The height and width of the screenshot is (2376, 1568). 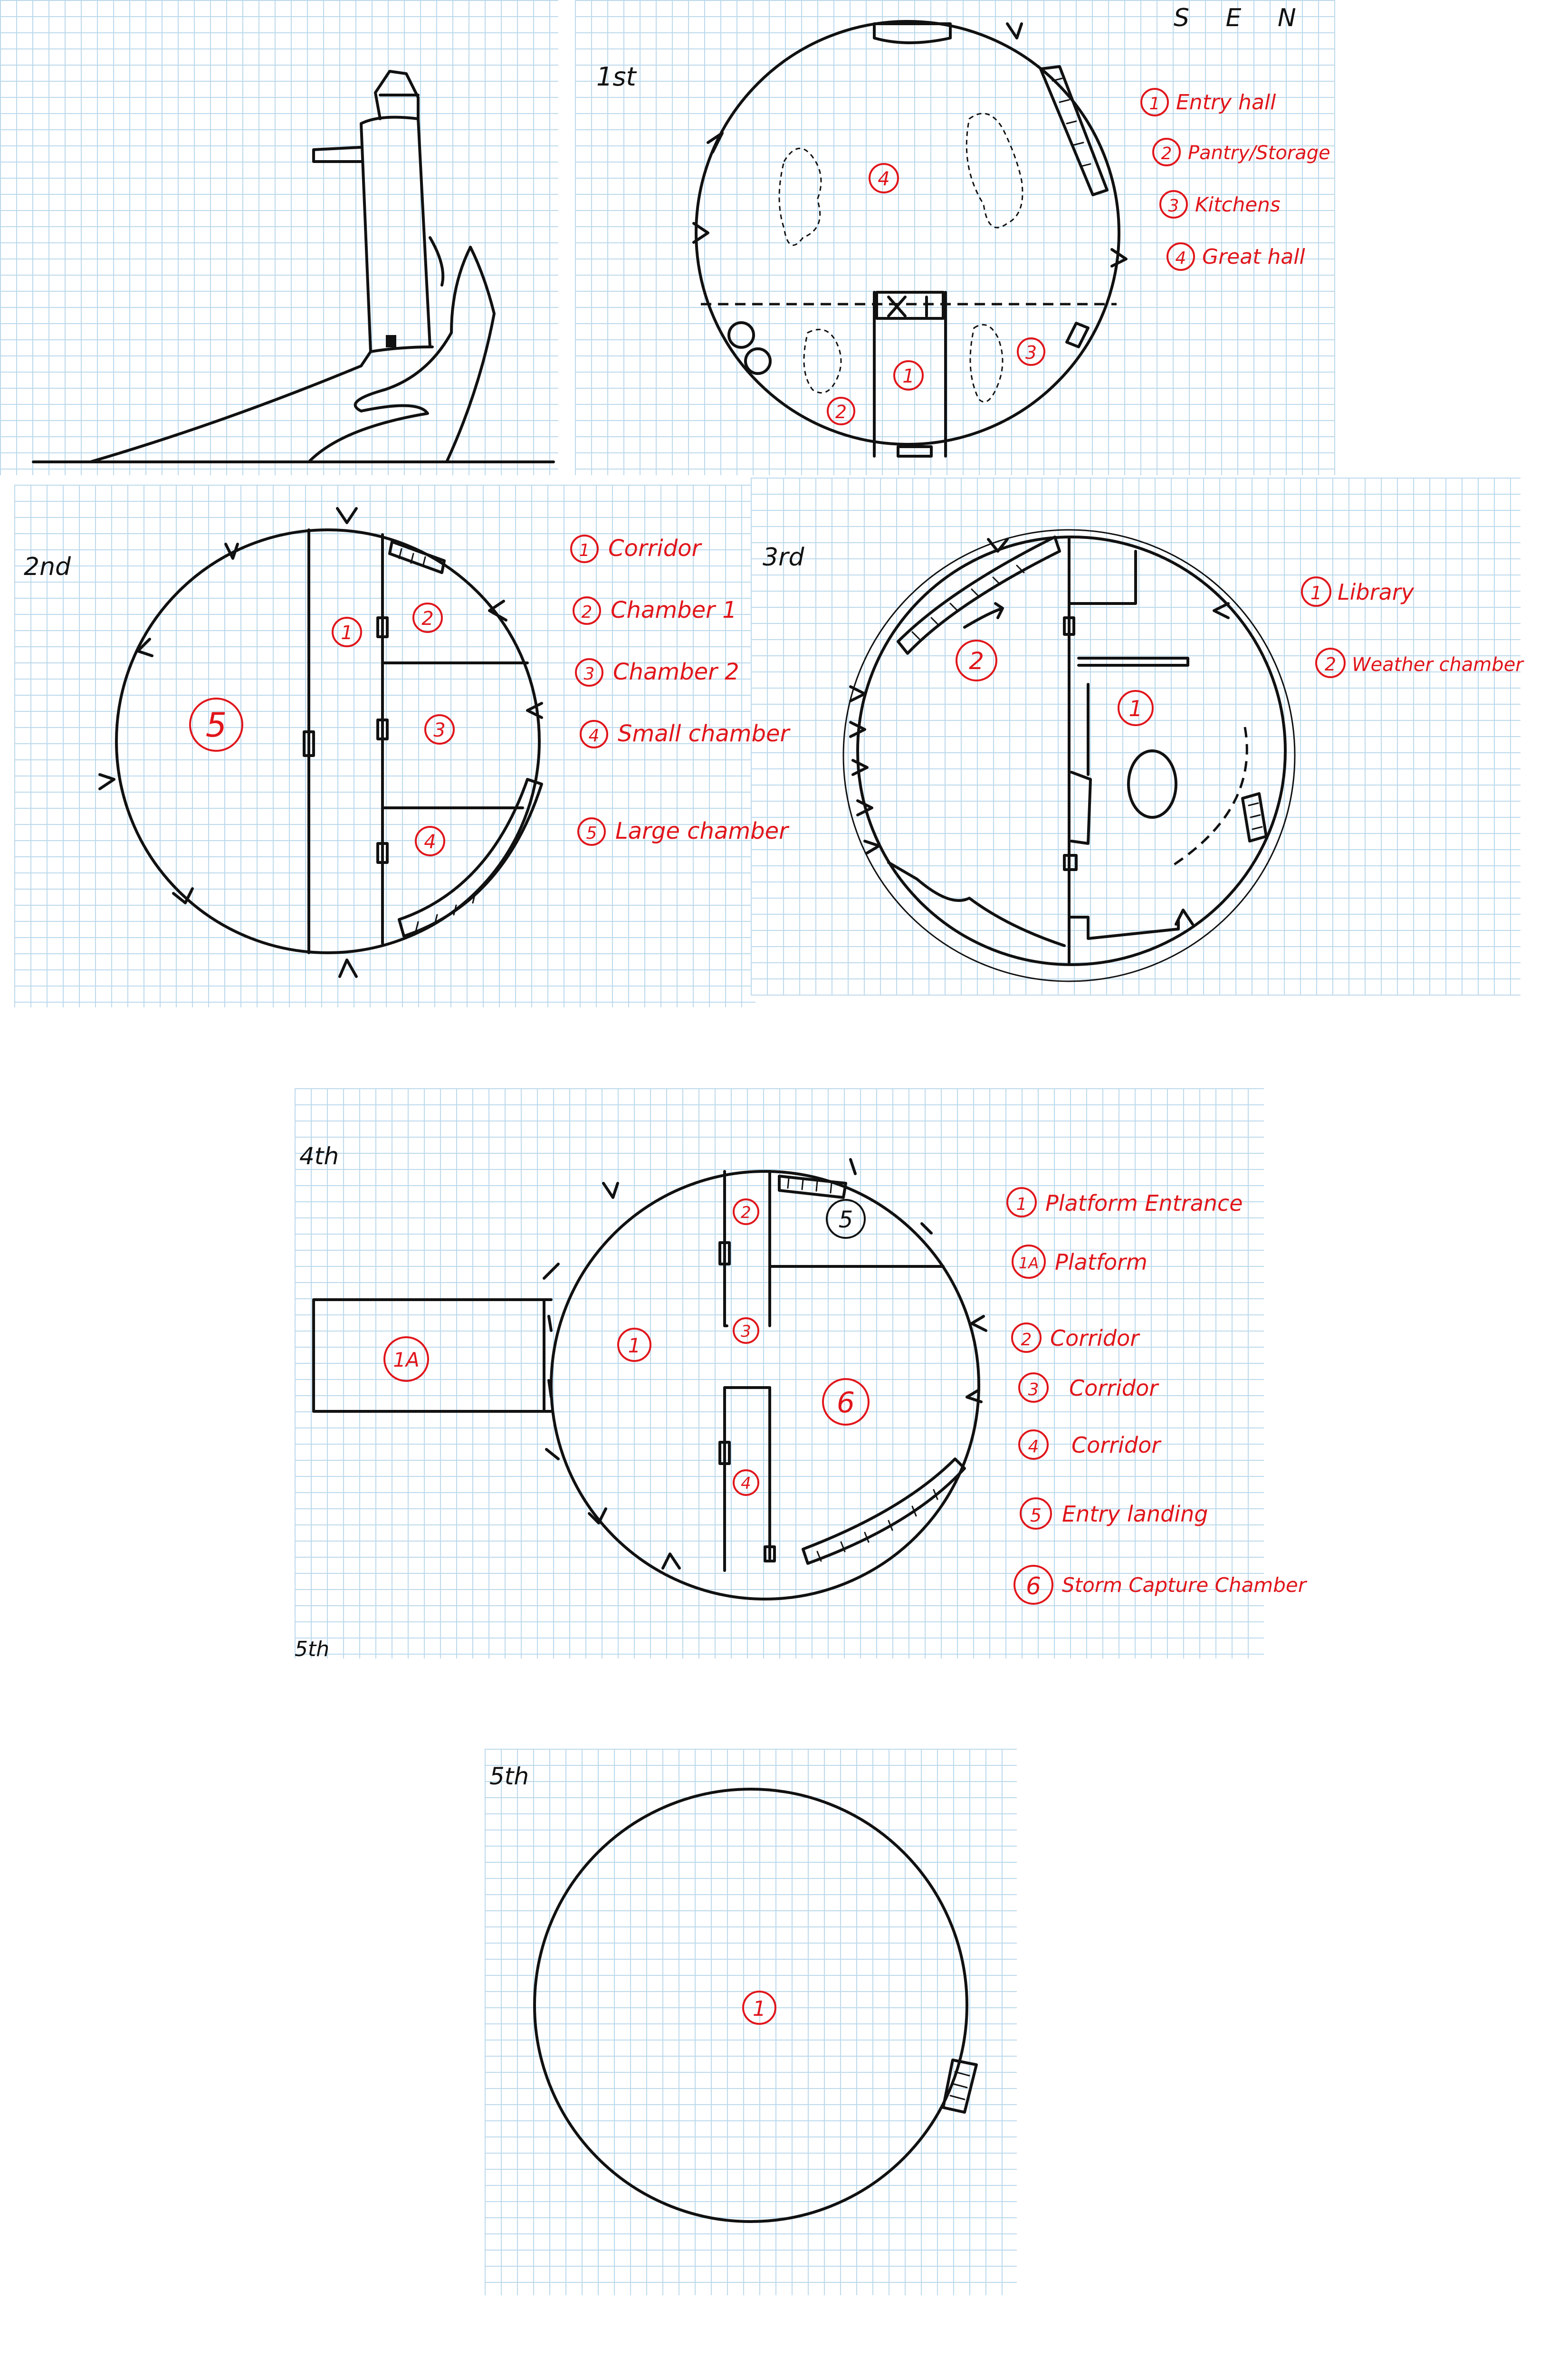 I want to click on svg-text: 1A, so click(x=1029, y=1263).